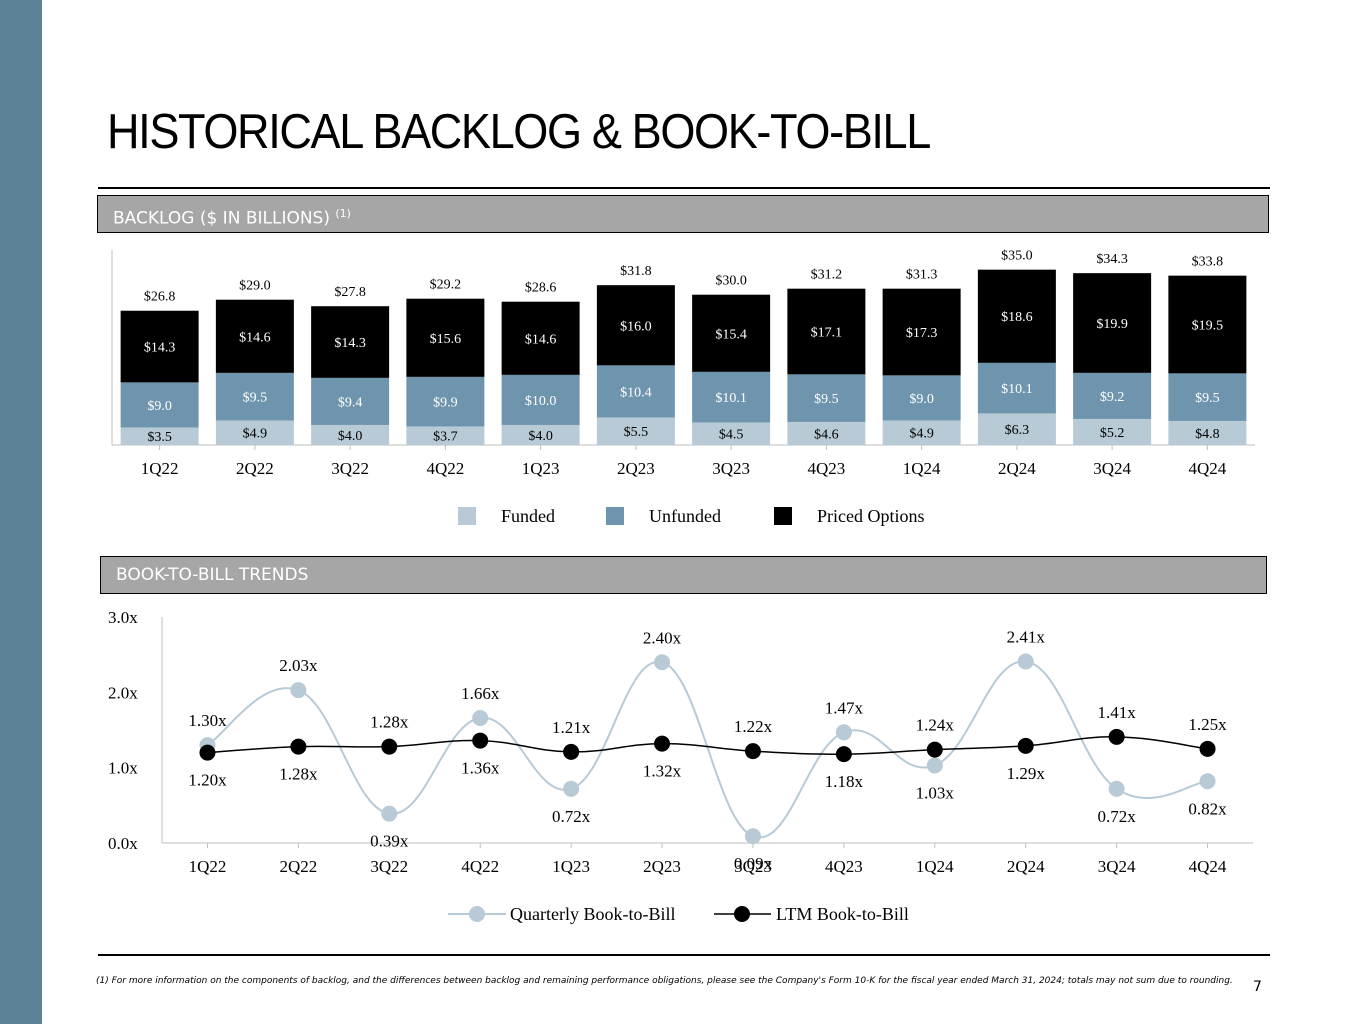  I want to click on bar-label-unfunded-3Q23: $10.1, so click(731, 398).